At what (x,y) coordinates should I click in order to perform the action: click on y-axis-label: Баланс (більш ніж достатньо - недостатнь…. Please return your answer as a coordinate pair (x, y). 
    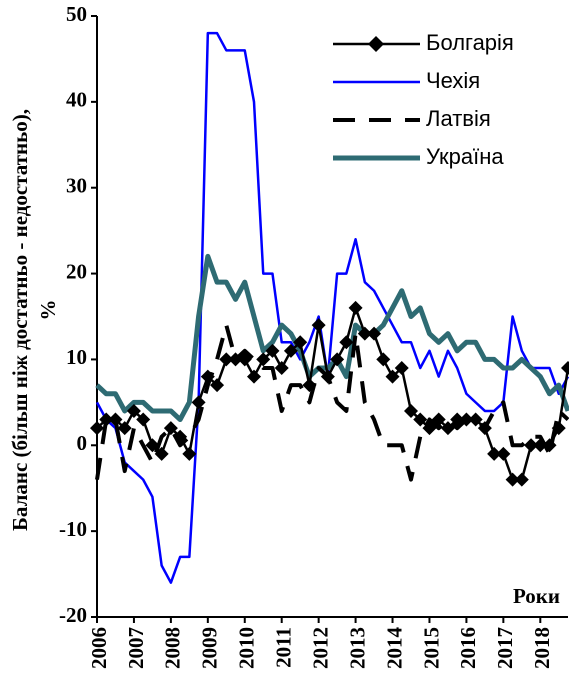
    Looking at the image, I should click on (20, 320).